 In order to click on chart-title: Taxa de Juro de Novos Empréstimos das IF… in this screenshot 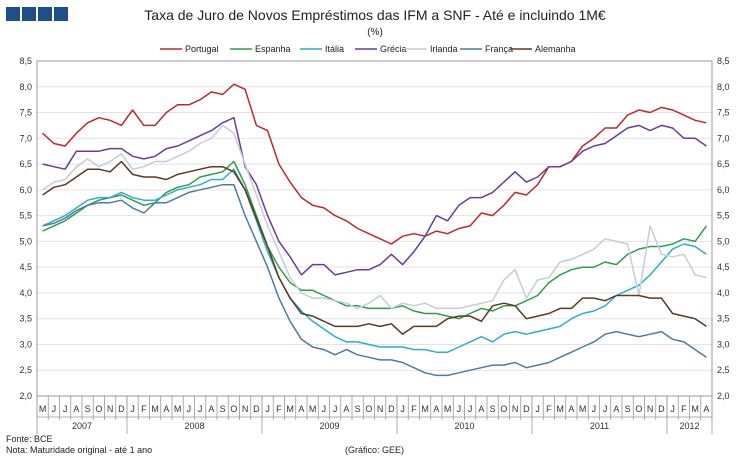, I will do `click(375, 15)`.